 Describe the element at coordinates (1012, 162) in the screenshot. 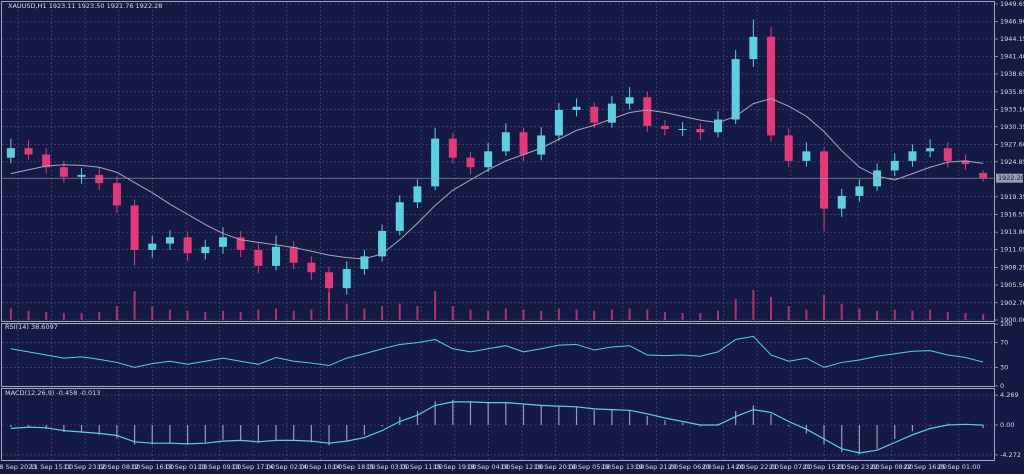

I see `y-tick-label: 1924.85` at that location.